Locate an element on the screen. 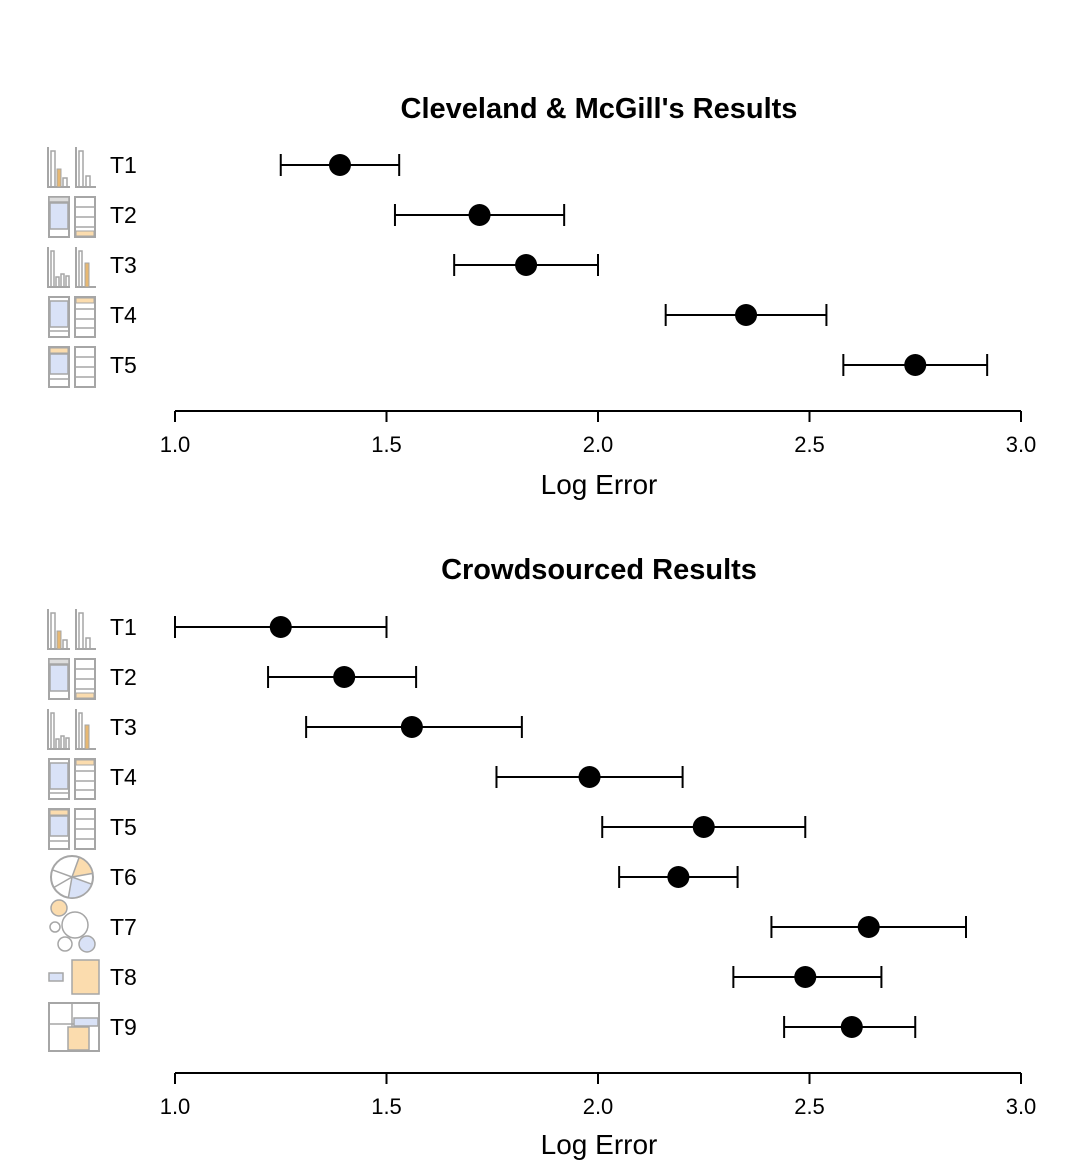 This screenshot has height=1176, width=1086. chart-title: Cleveland & McGill's Results is located at coordinates (599, 109).